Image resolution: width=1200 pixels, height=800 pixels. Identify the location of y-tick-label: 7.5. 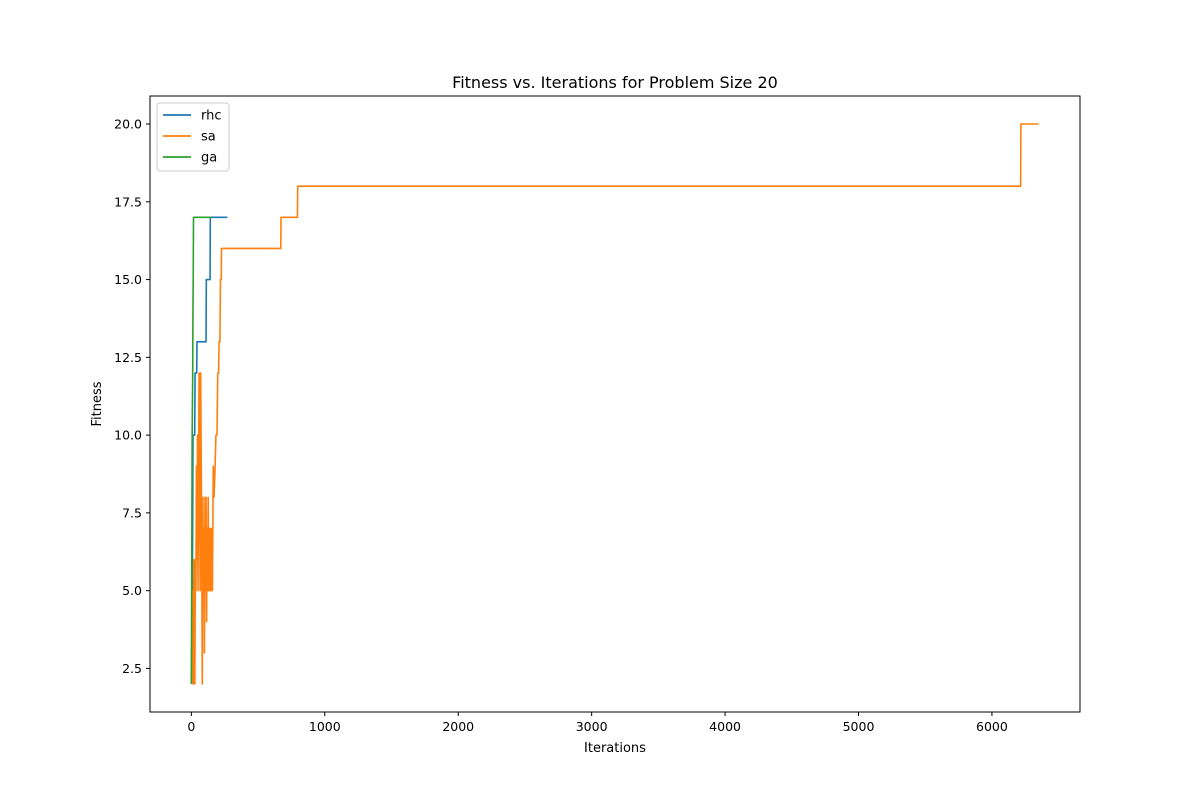
(132, 512).